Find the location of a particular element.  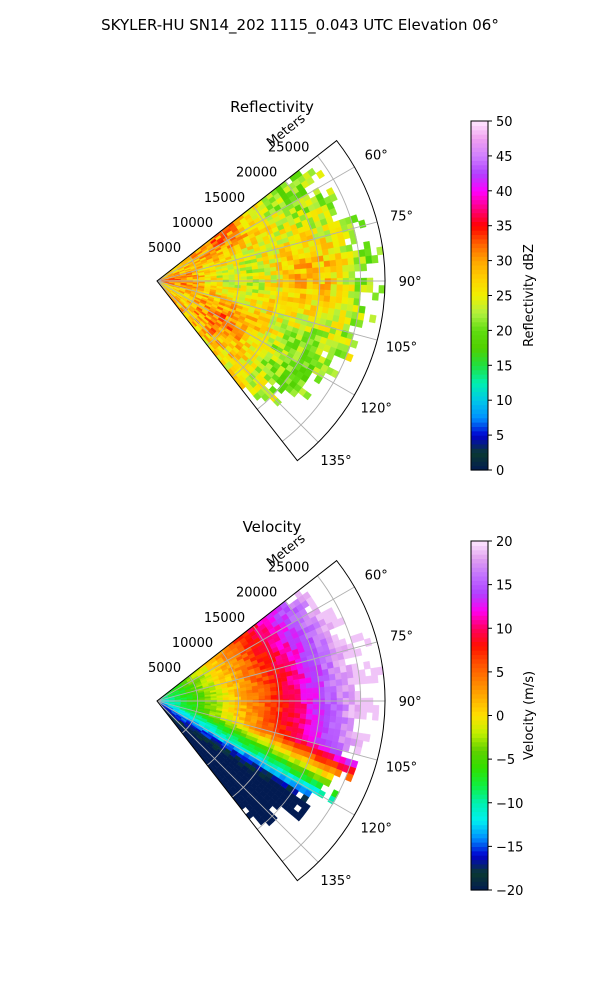

colorbar-tick-label: 40 is located at coordinates (504, 192).